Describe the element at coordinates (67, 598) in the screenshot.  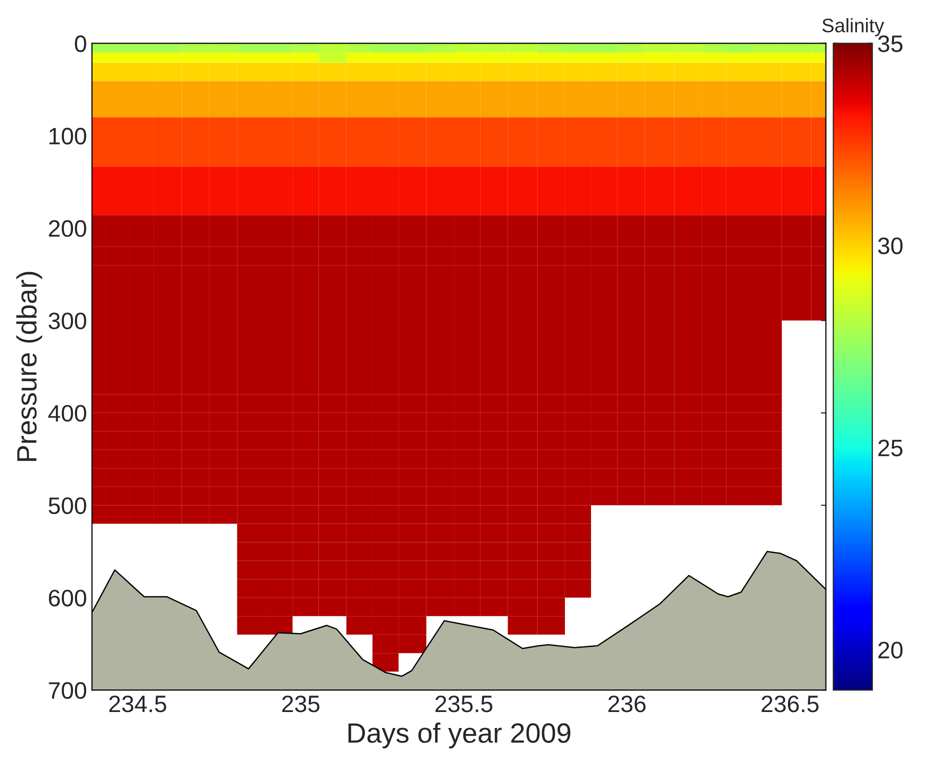
I see `y-tick-label: 600` at that location.